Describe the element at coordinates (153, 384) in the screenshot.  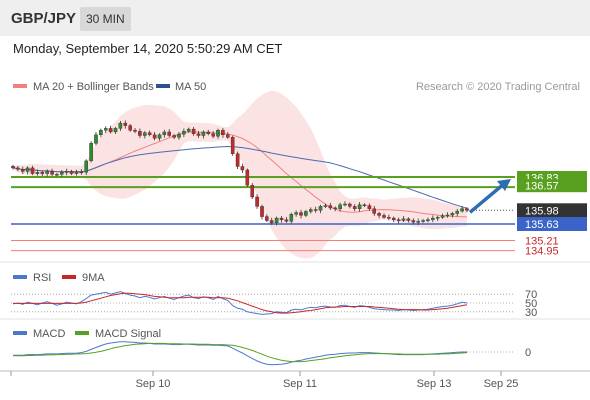
I see `x-tick-label: Sep 10` at that location.